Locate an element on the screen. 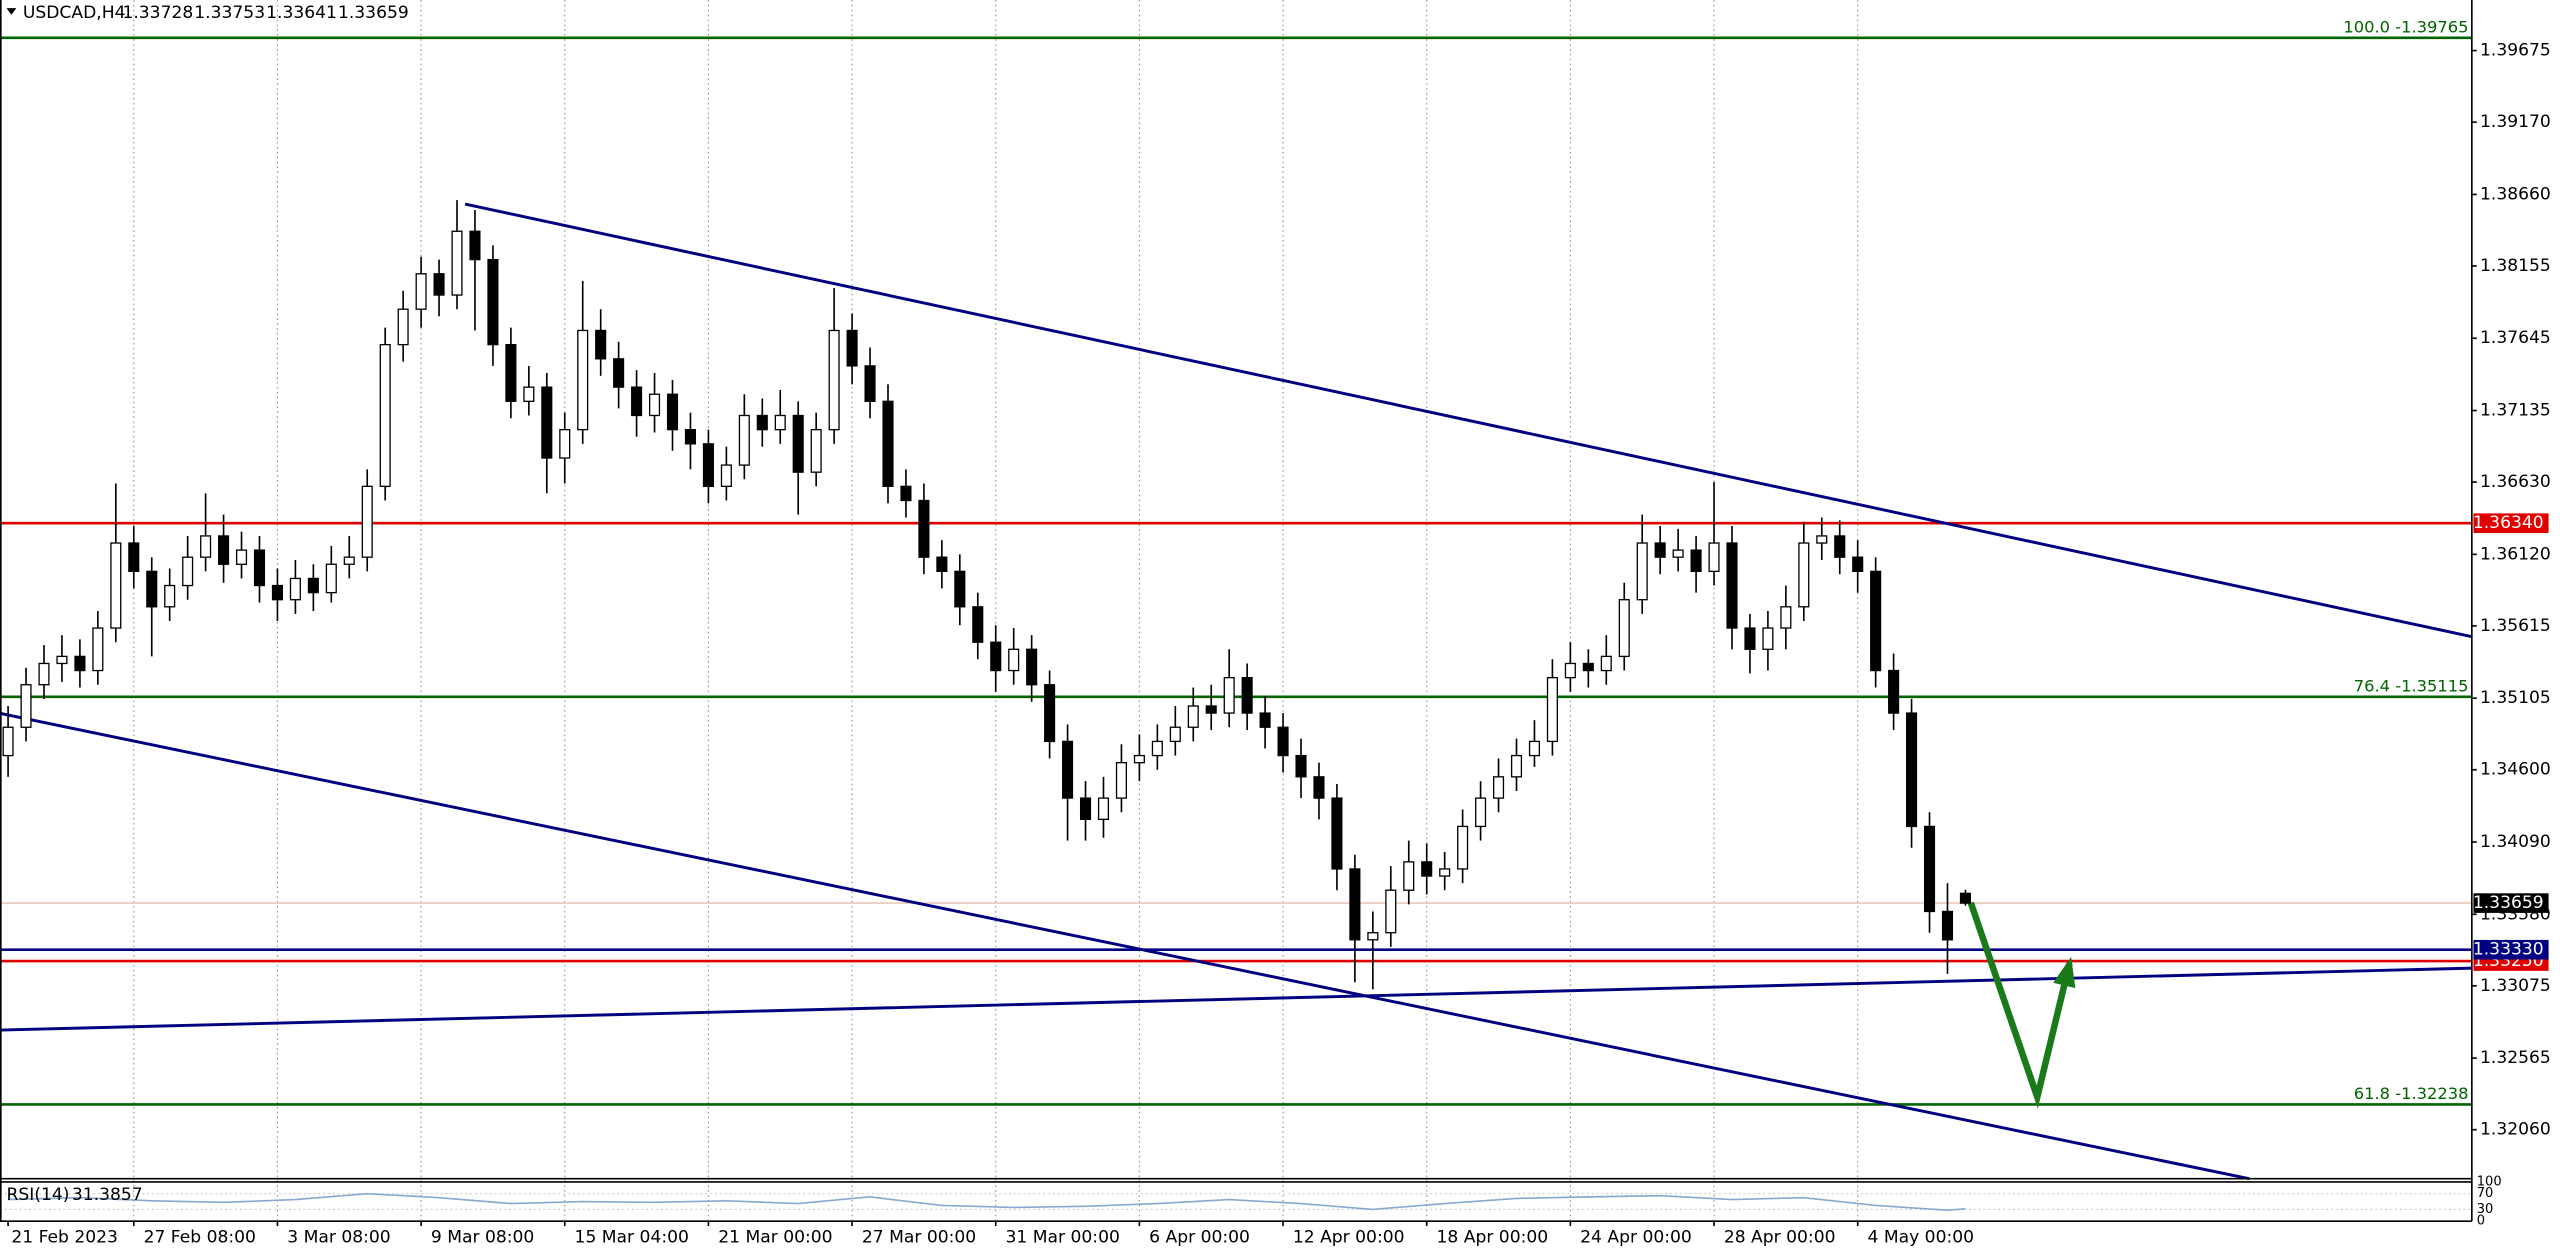 The image size is (2560, 1253). y-tick-label: 1.39170 is located at coordinates (2515, 122).